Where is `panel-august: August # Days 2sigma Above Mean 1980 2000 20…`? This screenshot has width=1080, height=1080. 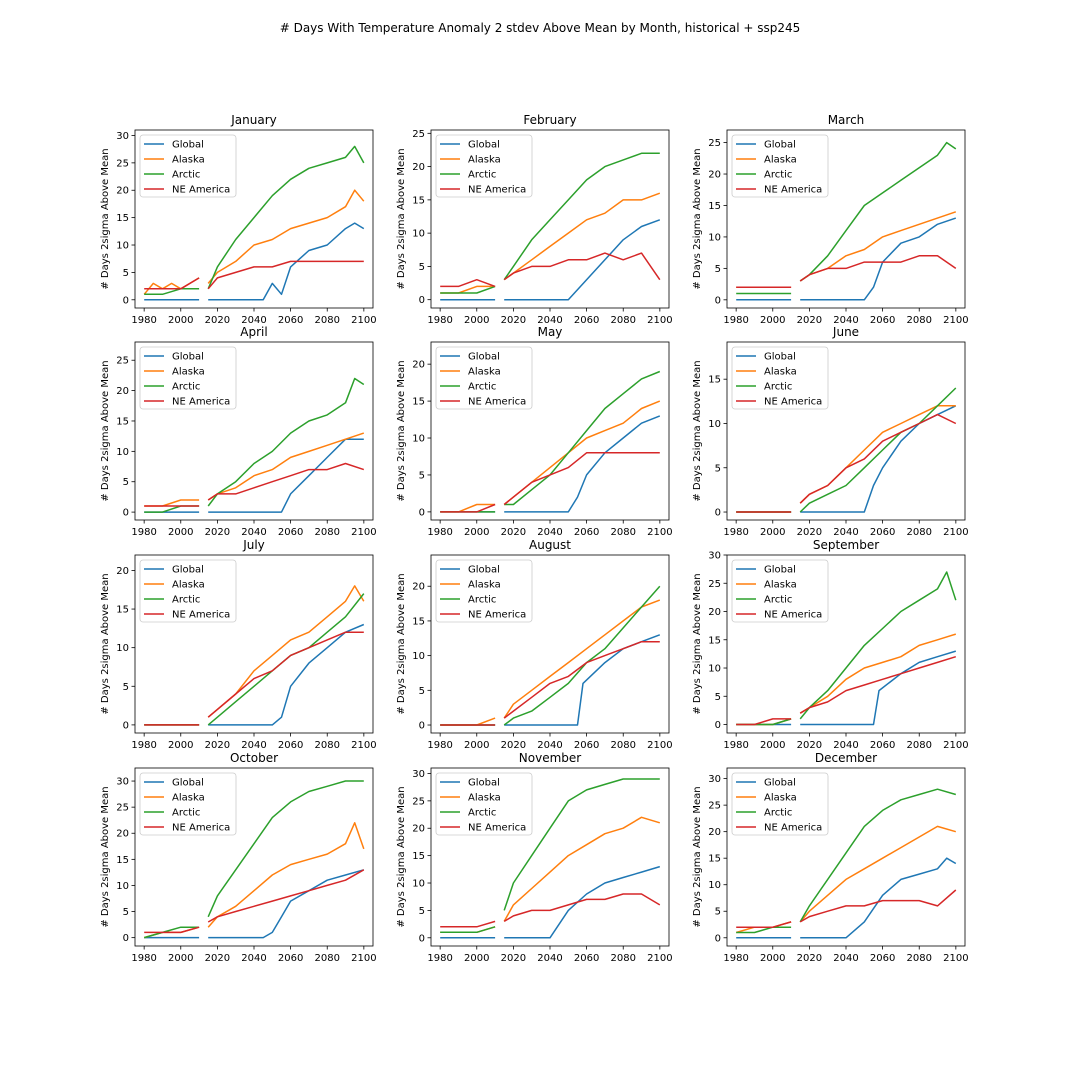
panel-august: August # Days 2sigma Above Mean 1980 2000 20… is located at coordinates (534, 644).